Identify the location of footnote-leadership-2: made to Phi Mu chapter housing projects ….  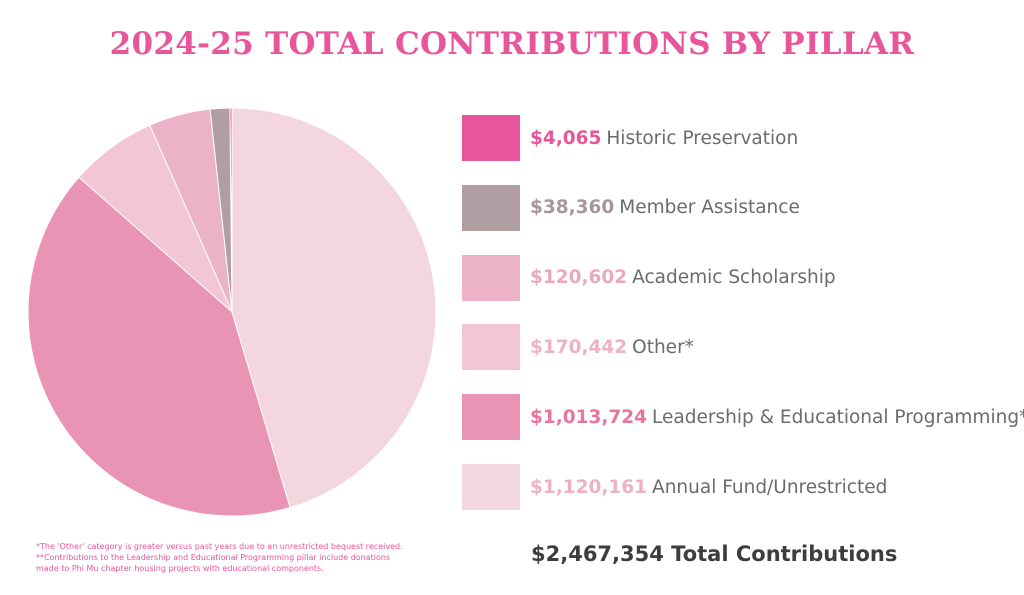
(180, 568).